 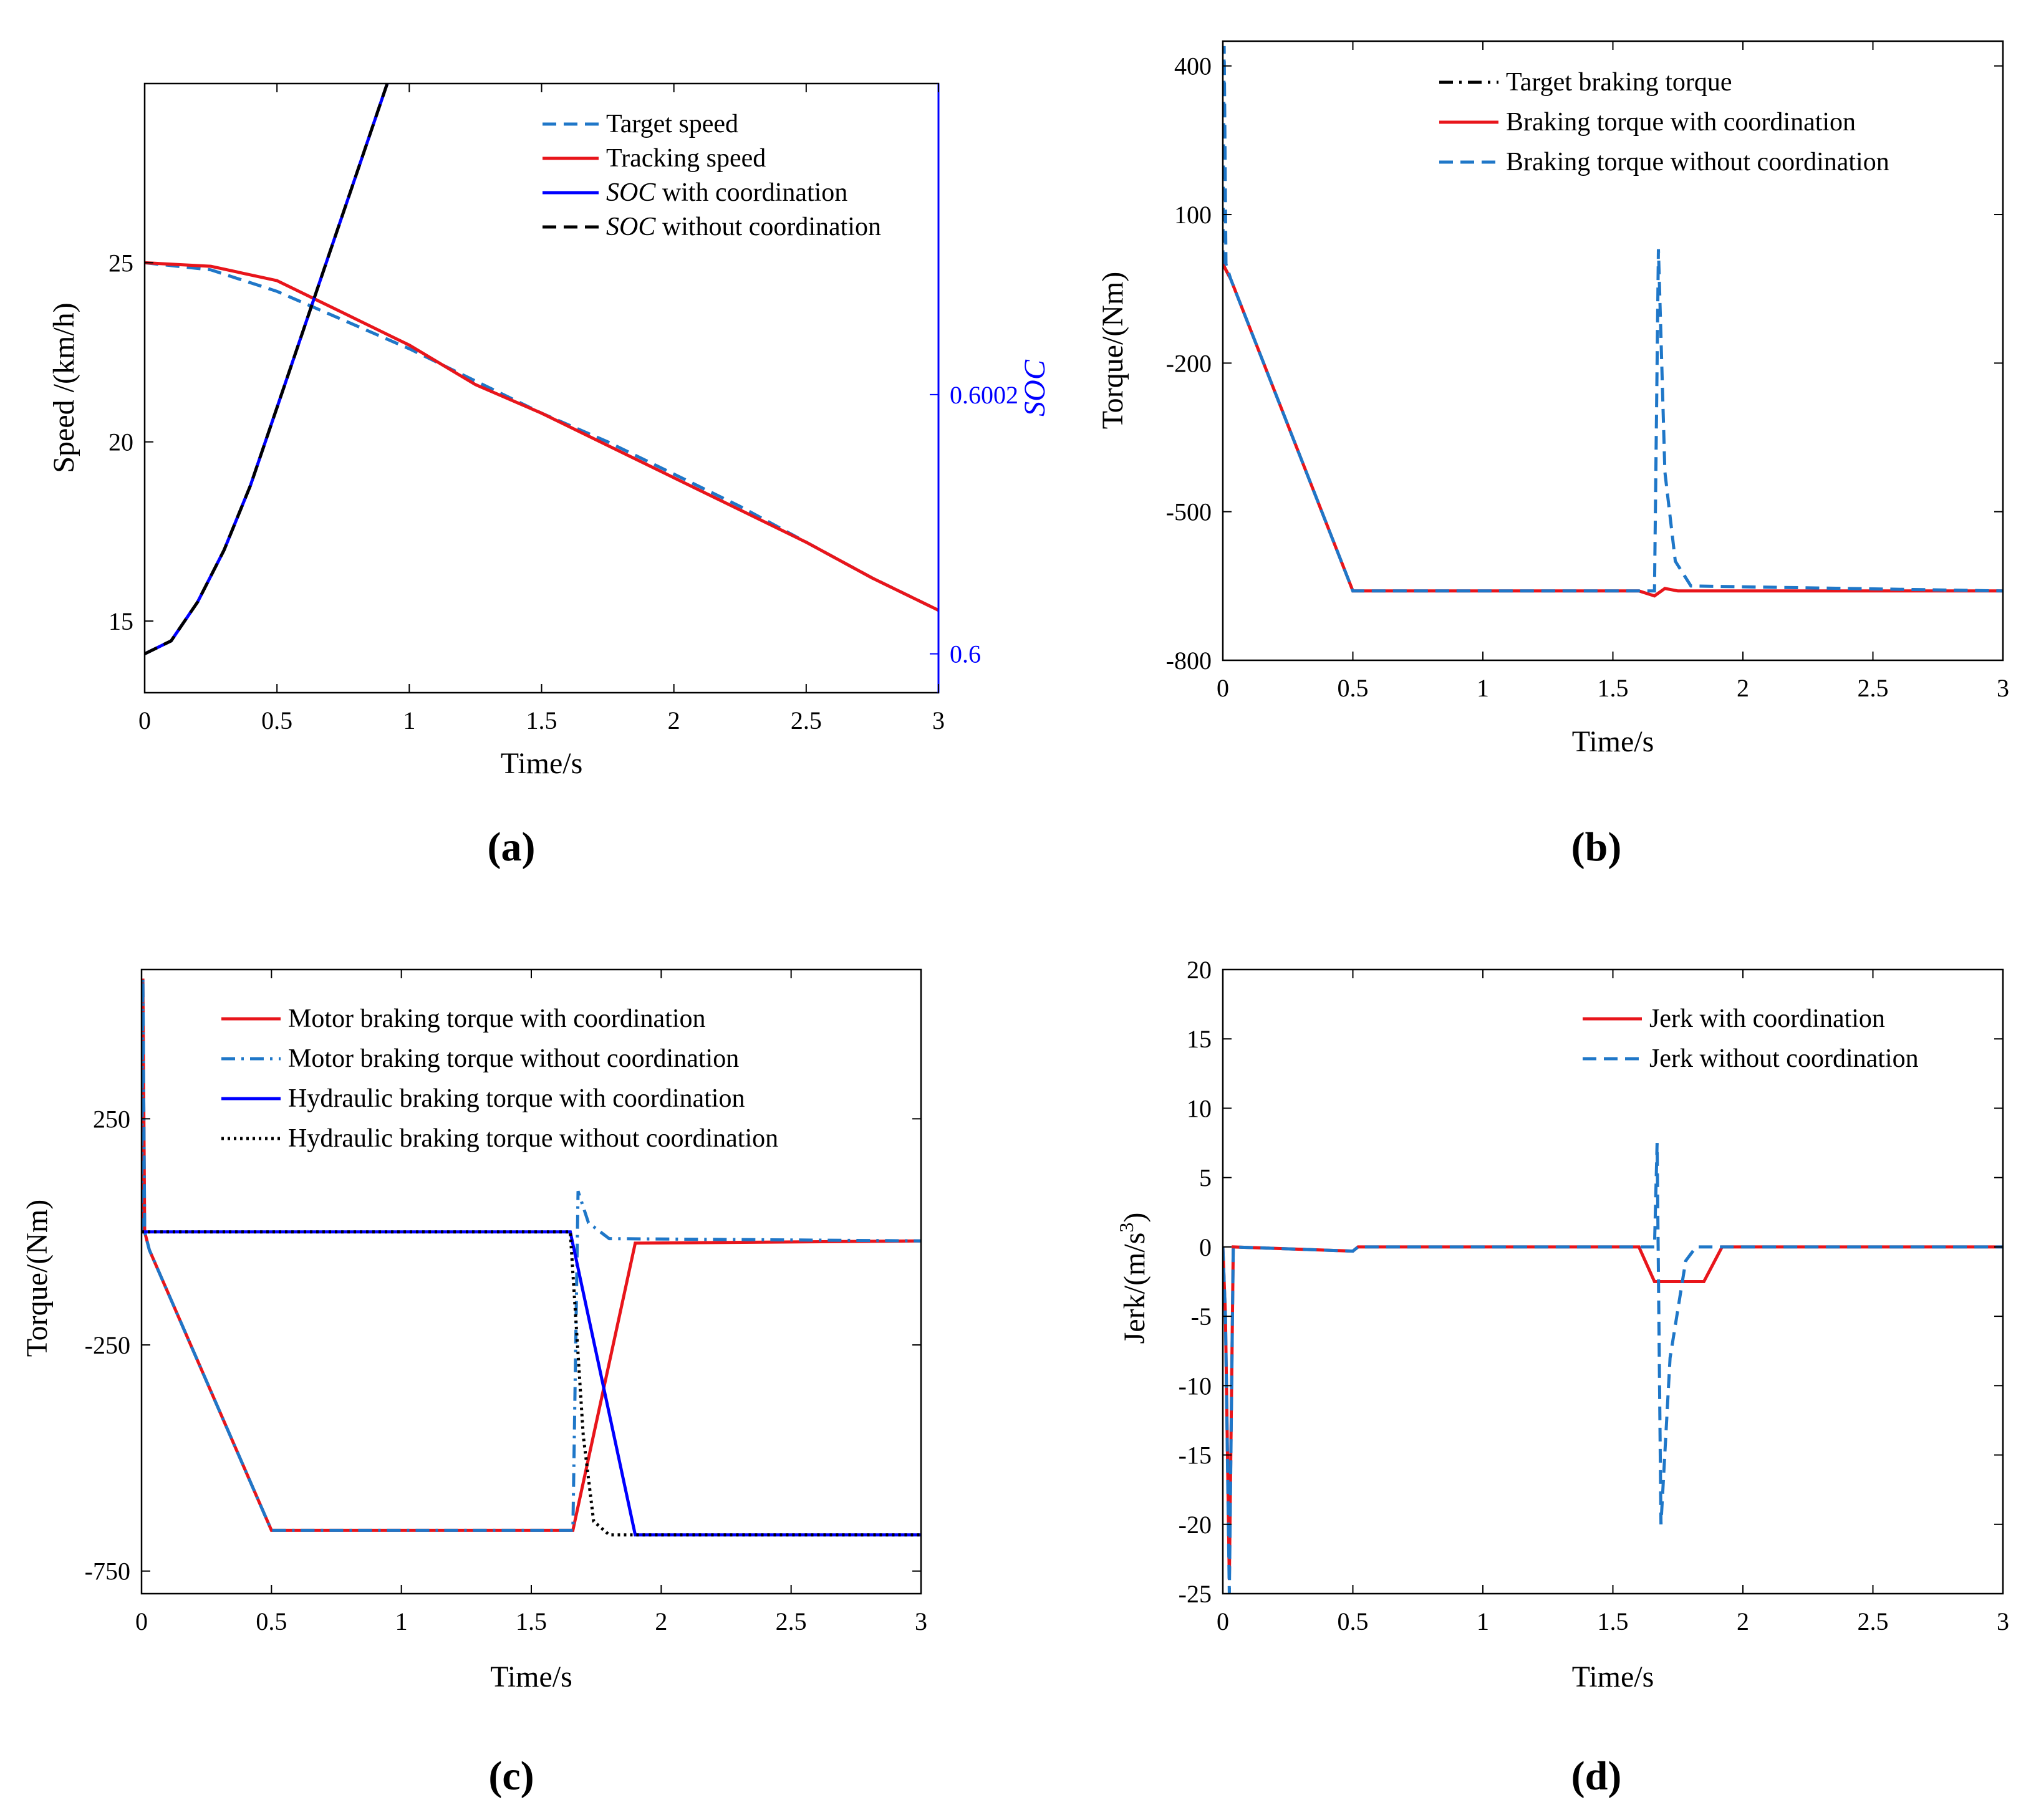 What do you see at coordinates (686, 159) in the screenshot?
I see `legend-label-2: Tracking speed` at bounding box center [686, 159].